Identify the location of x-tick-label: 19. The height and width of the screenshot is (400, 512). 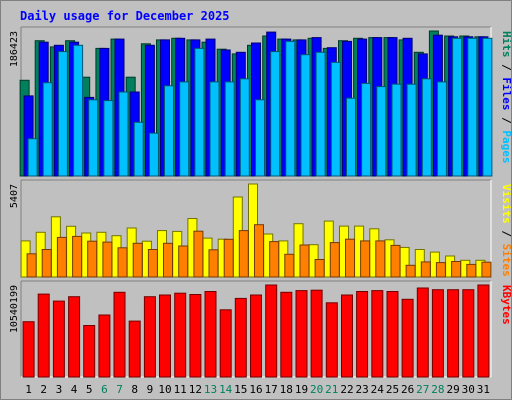
(301, 389).